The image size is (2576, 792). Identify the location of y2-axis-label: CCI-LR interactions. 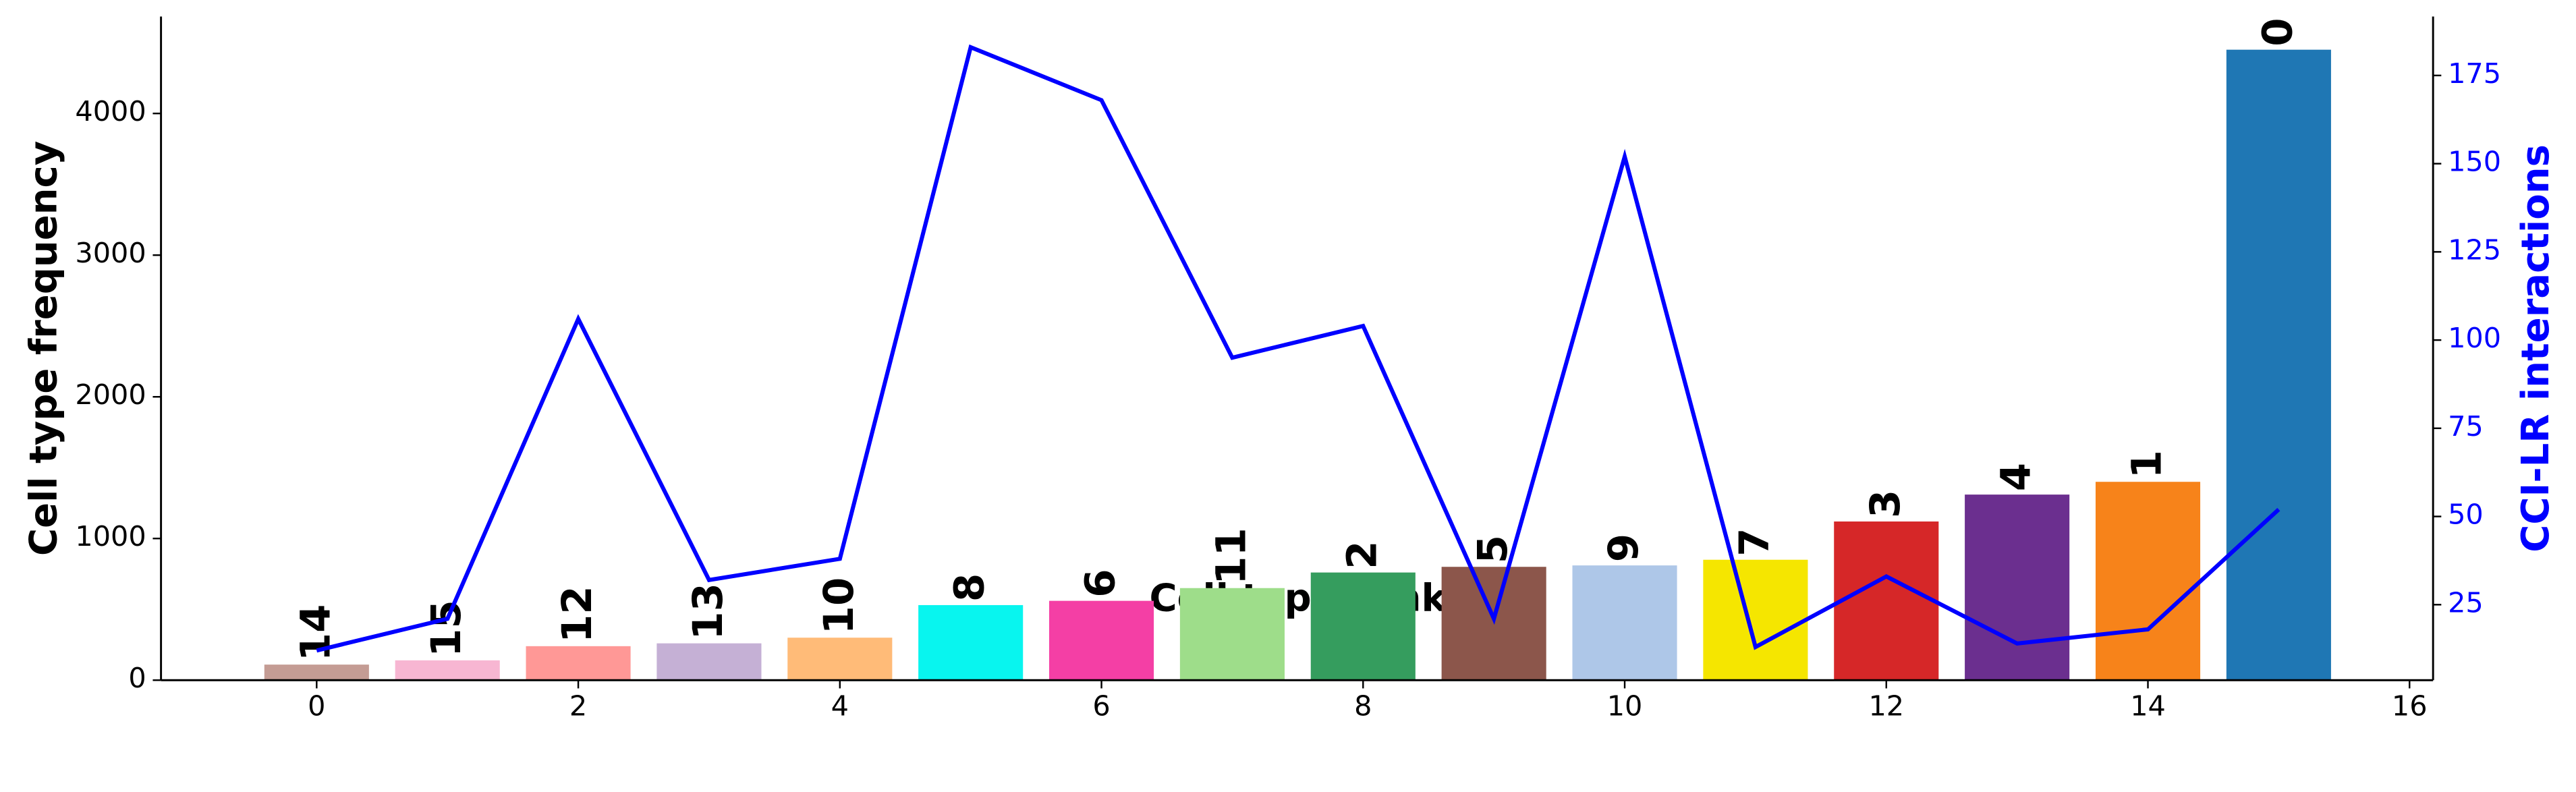
(2536, 348).